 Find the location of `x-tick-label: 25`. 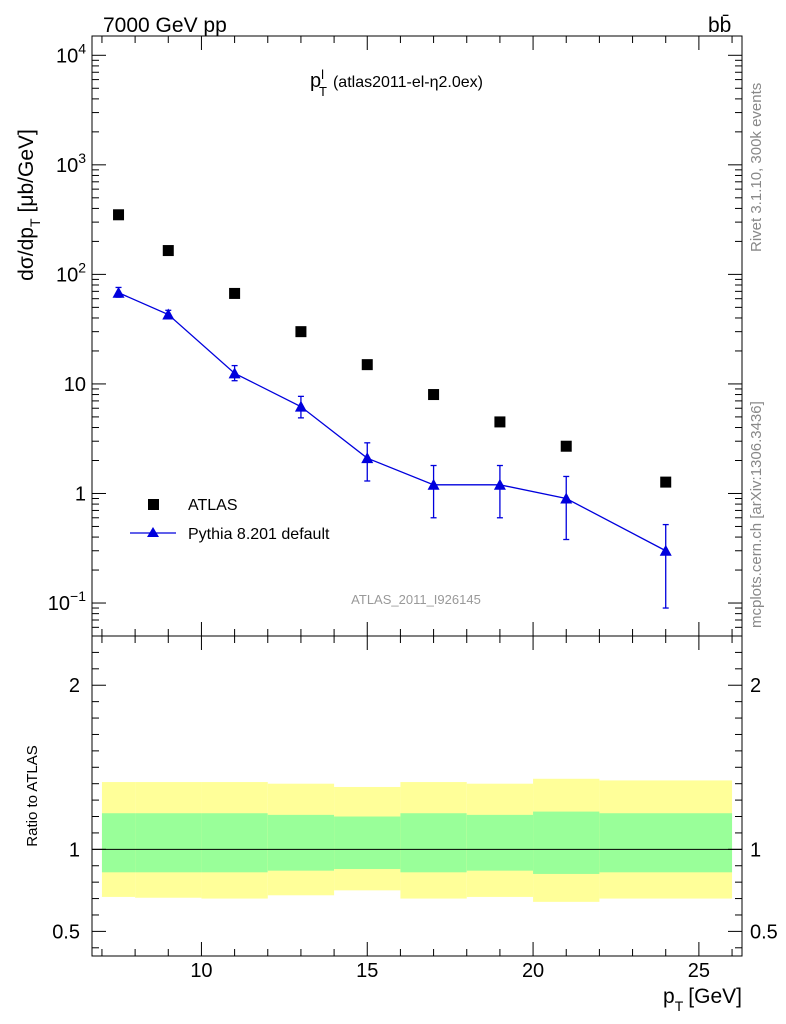

x-tick-label: 25 is located at coordinates (699, 971).